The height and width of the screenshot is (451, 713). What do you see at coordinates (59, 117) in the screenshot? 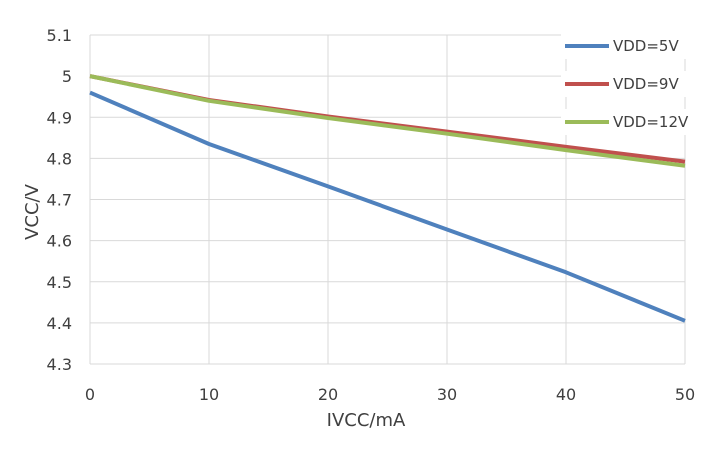
I see `y-tick-label: 4.9` at bounding box center [59, 117].